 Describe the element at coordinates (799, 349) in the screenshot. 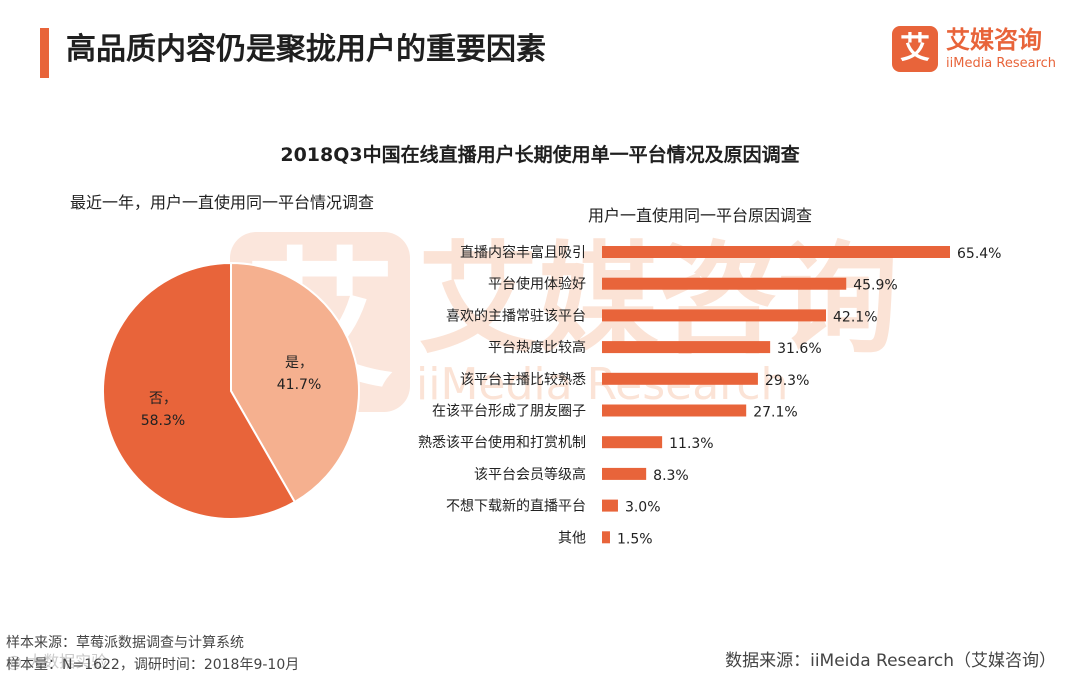

I see `bar-value-label: 31.6%` at that location.